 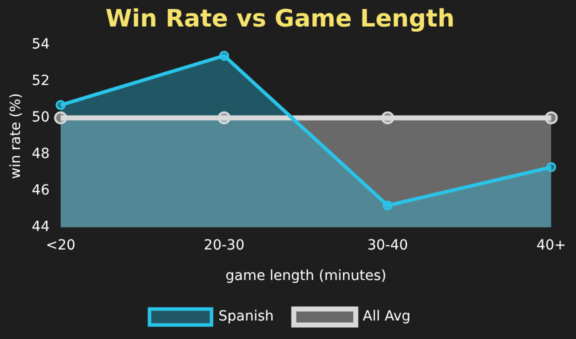 I want to click on chart-title: Win Rate vs Game Length, so click(x=280, y=18).